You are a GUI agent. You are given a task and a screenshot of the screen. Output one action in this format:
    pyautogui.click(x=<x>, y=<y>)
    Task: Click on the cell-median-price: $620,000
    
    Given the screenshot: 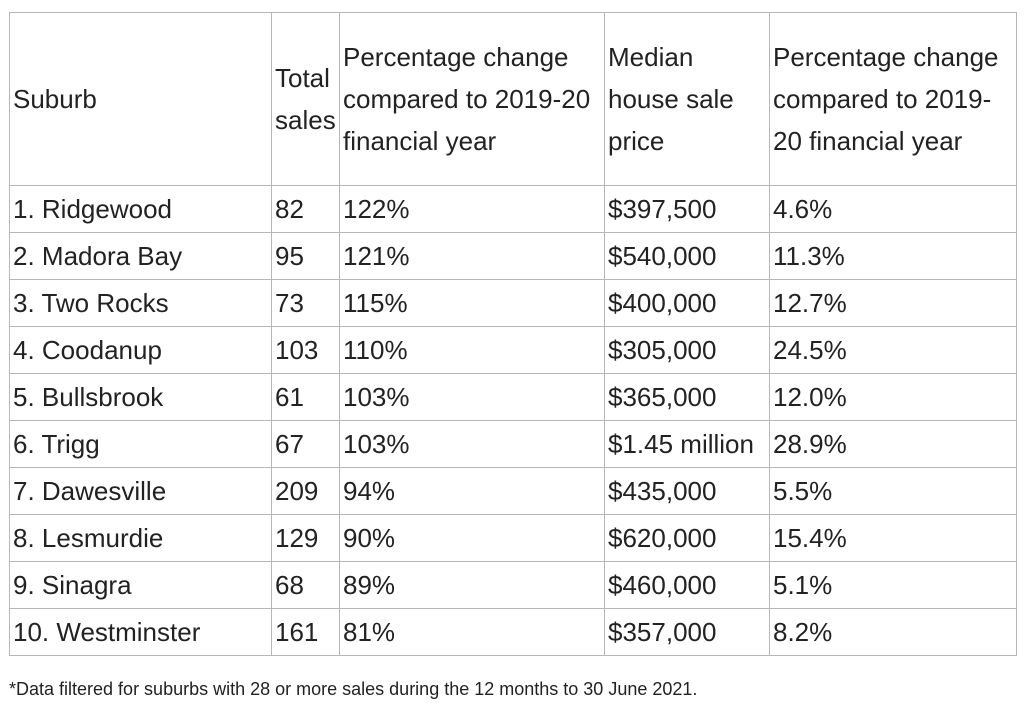 What is the action you would take?
    pyautogui.click(x=687, y=538)
    